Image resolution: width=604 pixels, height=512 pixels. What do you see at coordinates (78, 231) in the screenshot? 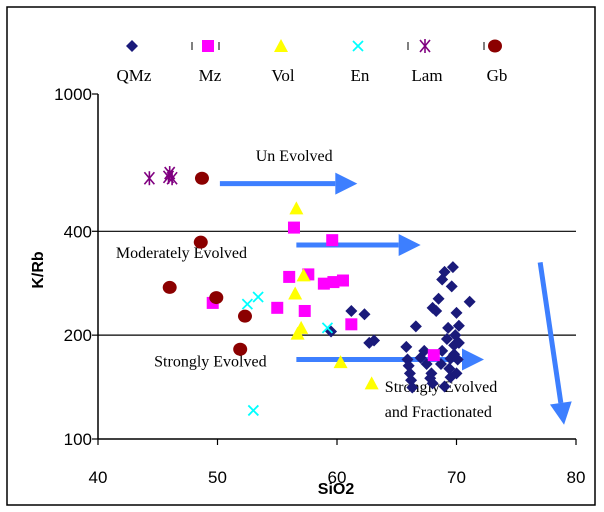
I see `y-tick-label: 400` at bounding box center [78, 231].